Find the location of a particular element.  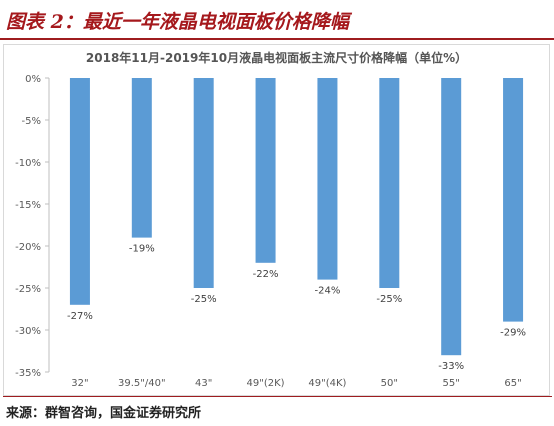

y-tick-label: 0% is located at coordinates (33, 79).